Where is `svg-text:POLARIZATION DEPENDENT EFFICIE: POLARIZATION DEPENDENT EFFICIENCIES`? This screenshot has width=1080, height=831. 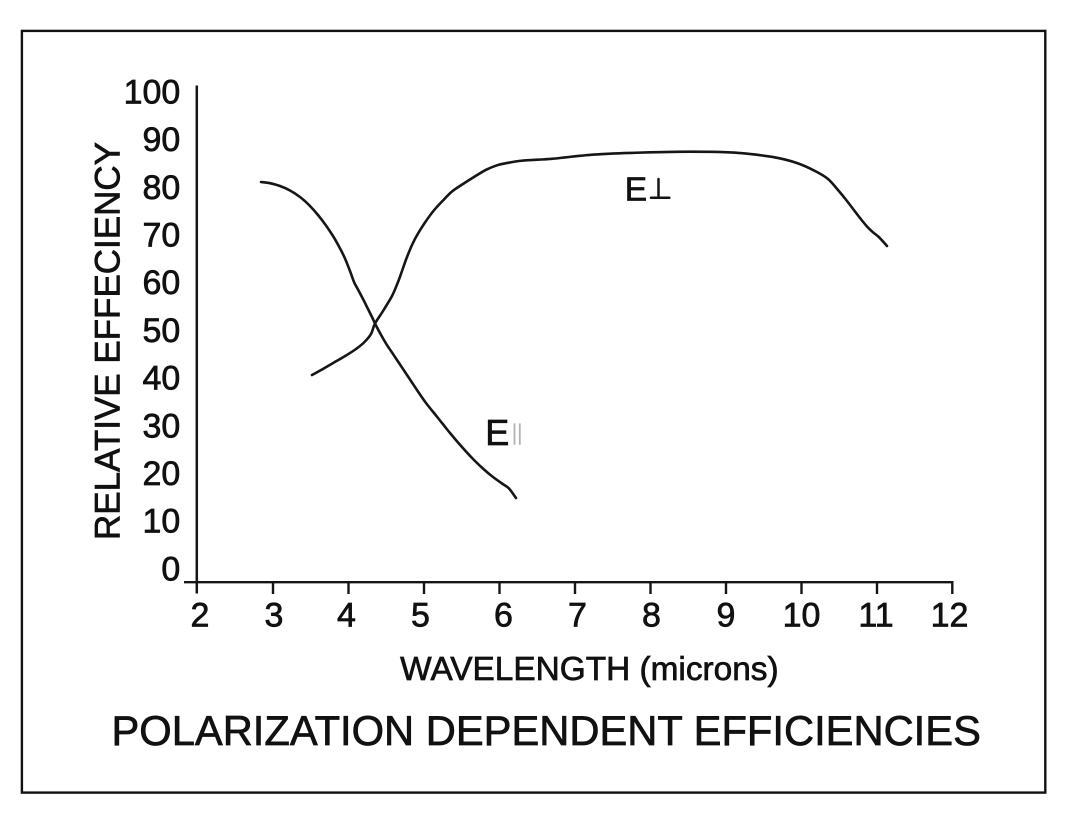 svg-text:POLARIZATION DEPENDENT EFFICIE: POLARIZATION DEPENDENT EFFICIENCIES is located at coordinates (545, 730).